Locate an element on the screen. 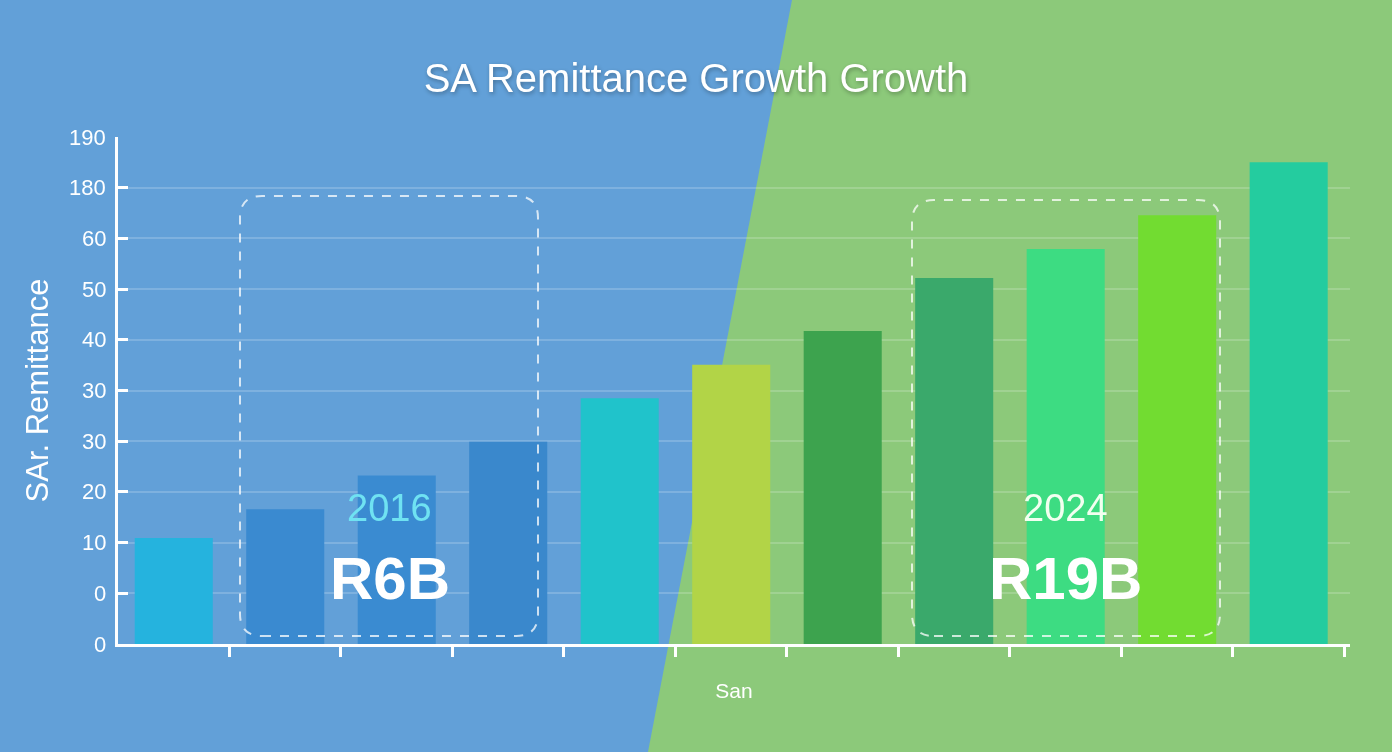 The height and width of the screenshot is (752, 1392). annotation: R19B is located at coordinates (1066, 578).